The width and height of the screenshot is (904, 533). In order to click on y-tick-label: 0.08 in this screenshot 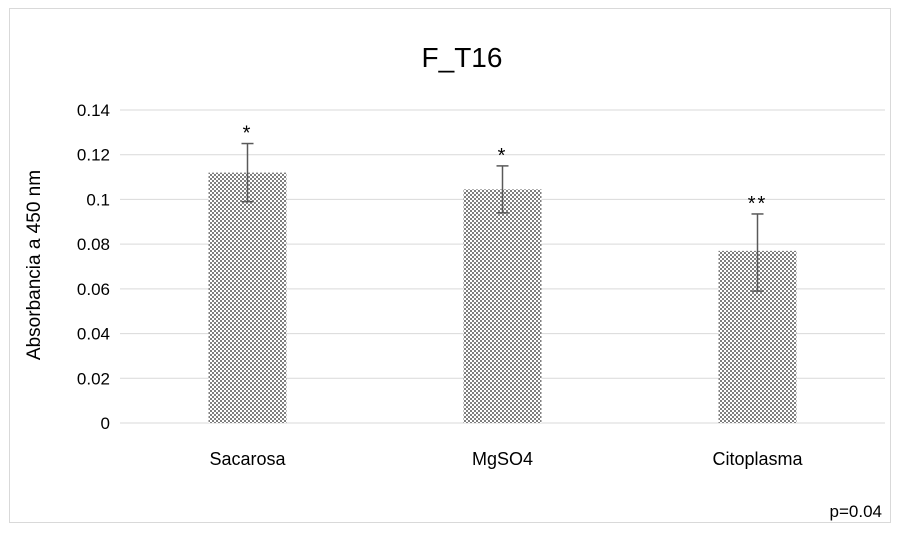, I will do `click(93, 244)`.